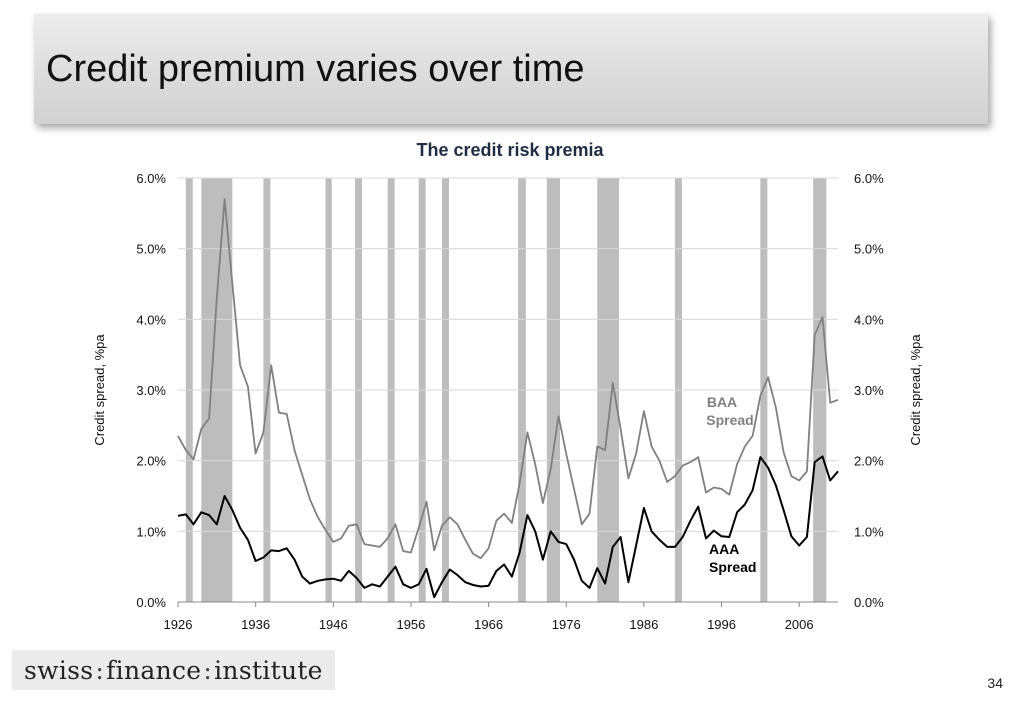 The image size is (1023, 708). What do you see at coordinates (410, 624) in the screenshot?
I see `x-tick-3: 1956` at bounding box center [410, 624].